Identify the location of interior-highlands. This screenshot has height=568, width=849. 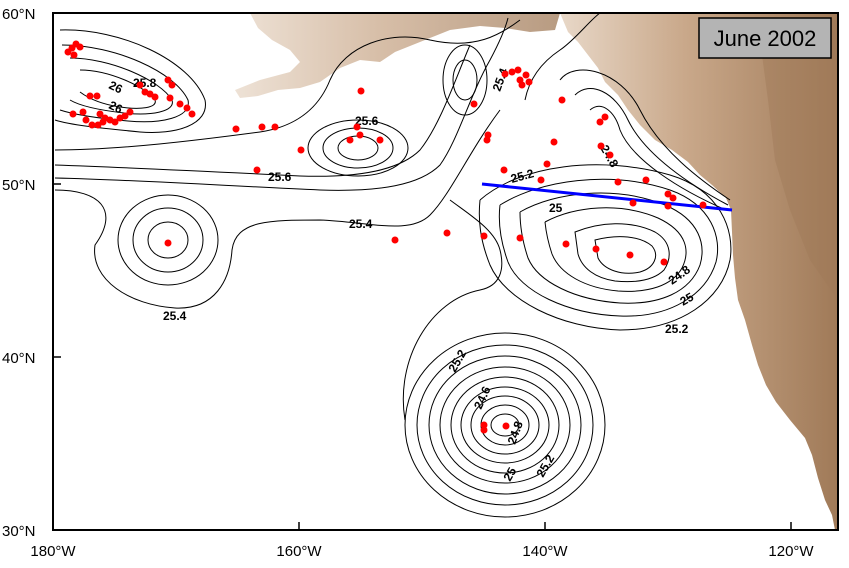
(799, 165).